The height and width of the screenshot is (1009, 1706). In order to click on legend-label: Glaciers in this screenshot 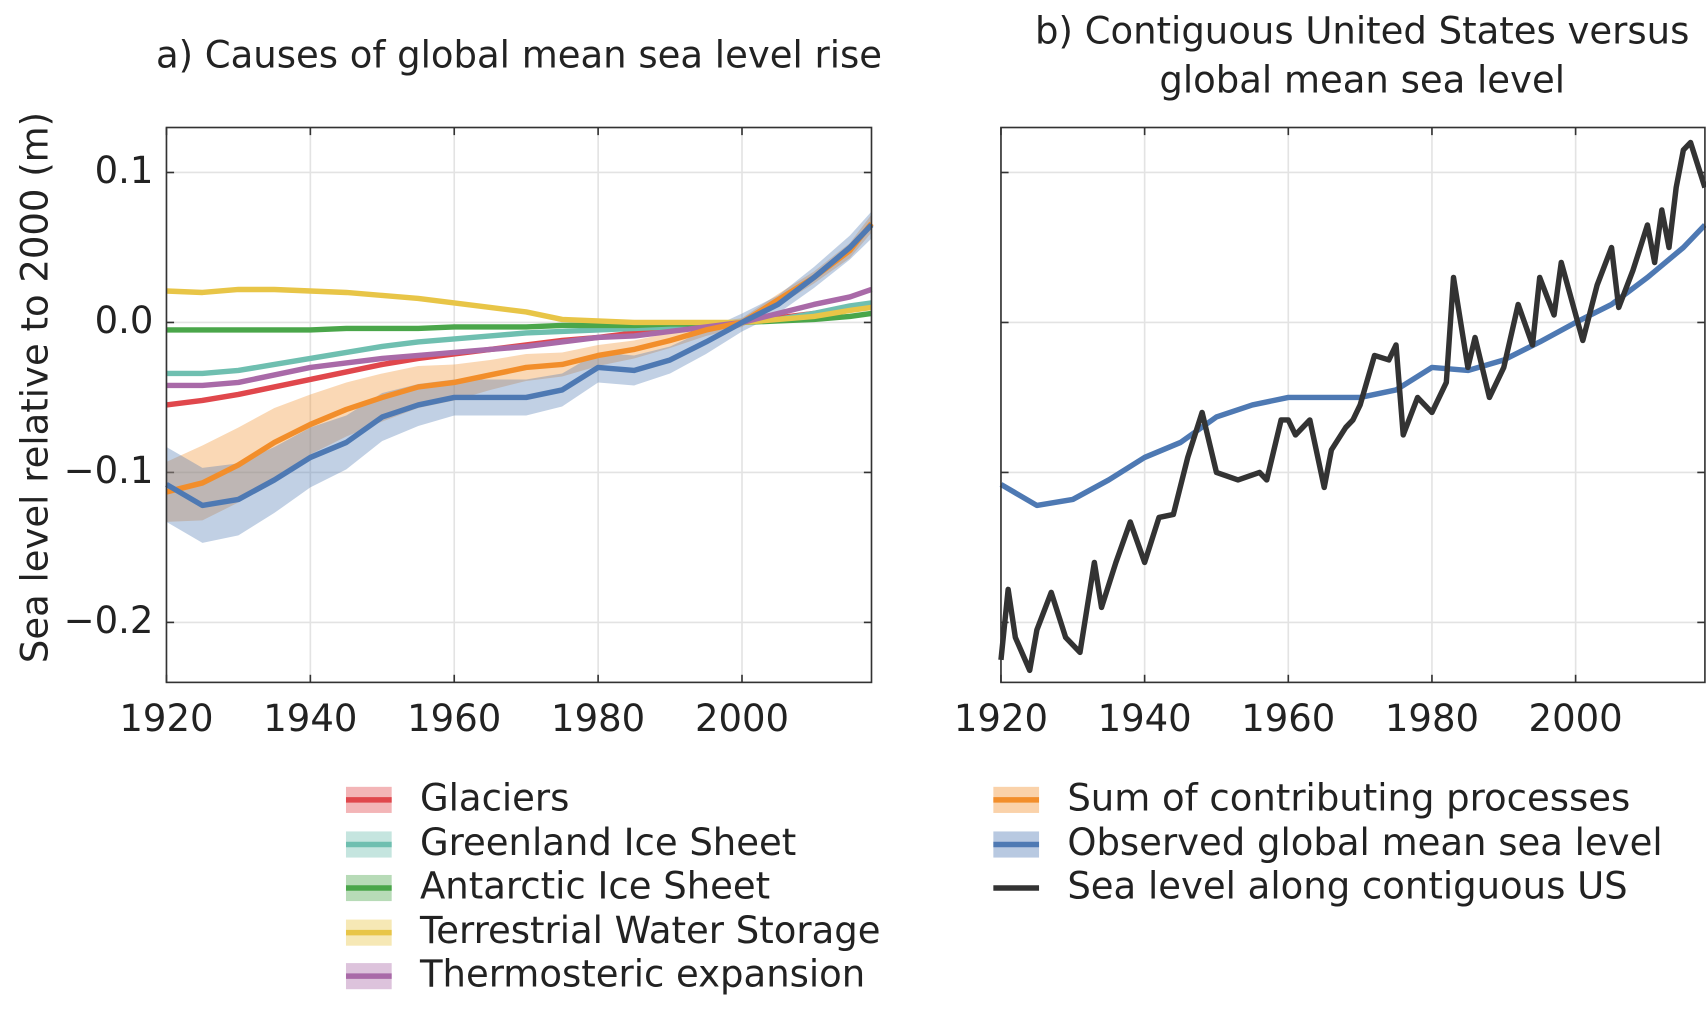, I will do `click(494, 797)`.